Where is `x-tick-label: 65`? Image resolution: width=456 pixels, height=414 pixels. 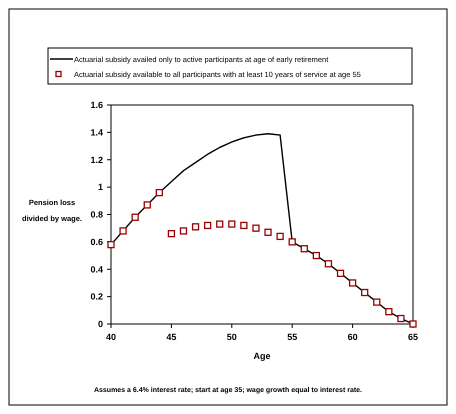
x-tick-label: 65 is located at coordinates (413, 337).